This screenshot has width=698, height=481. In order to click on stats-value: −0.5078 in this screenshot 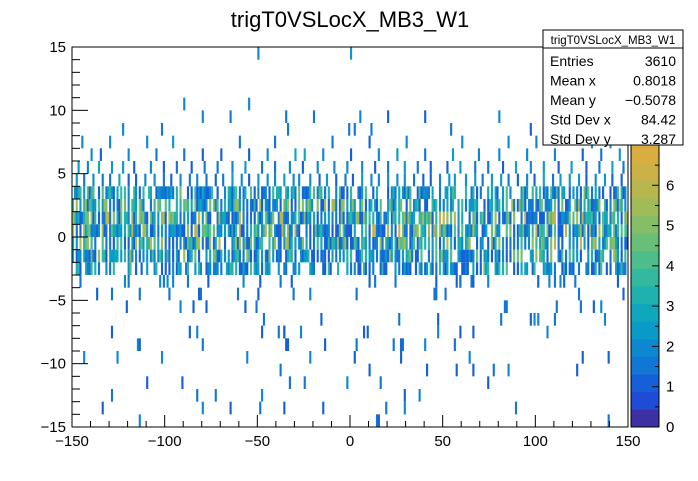, I will do `click(650, 100)`.